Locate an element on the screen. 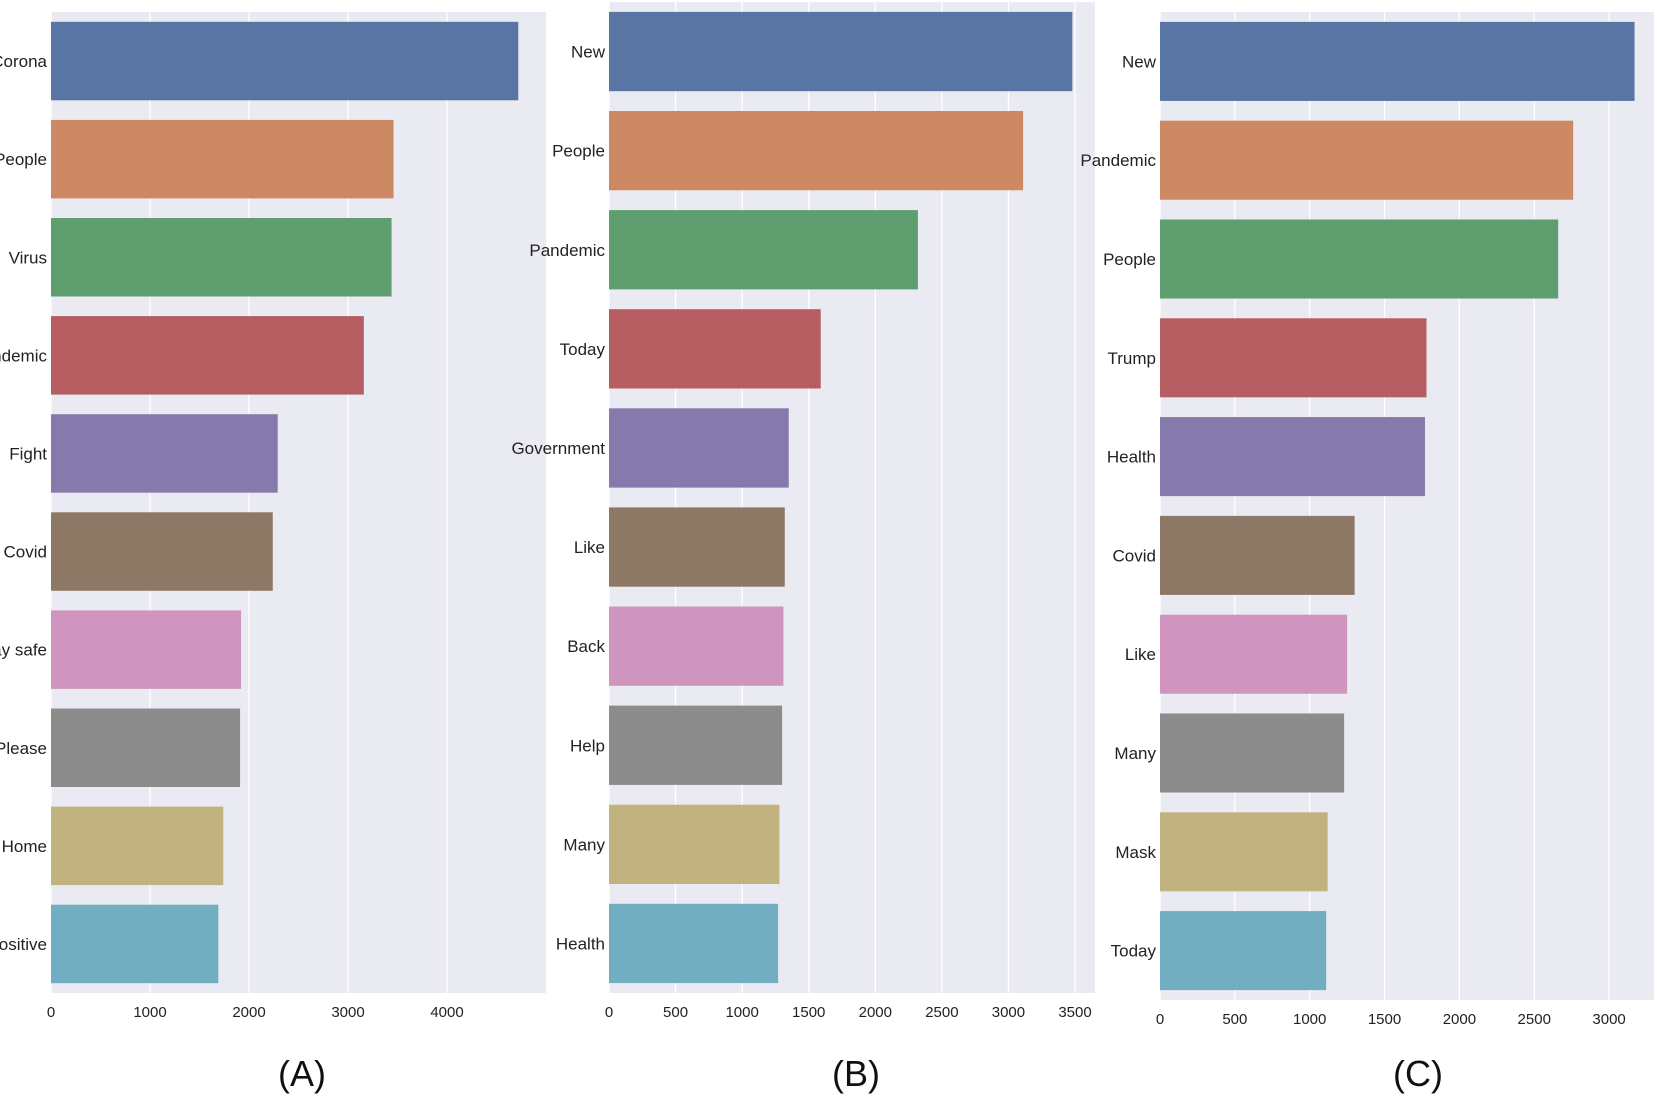 The image size is (1662, 1100). category-label-a-6: Covid is located at coordinates (25, 552).